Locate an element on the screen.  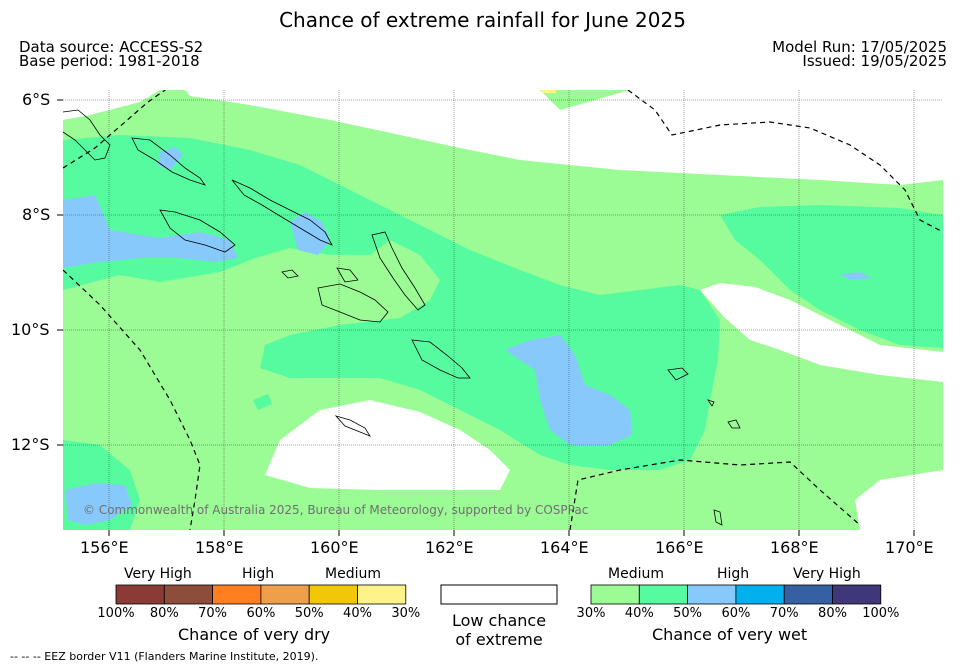
lon-label: 164°E is located at coordinates (564, 547).